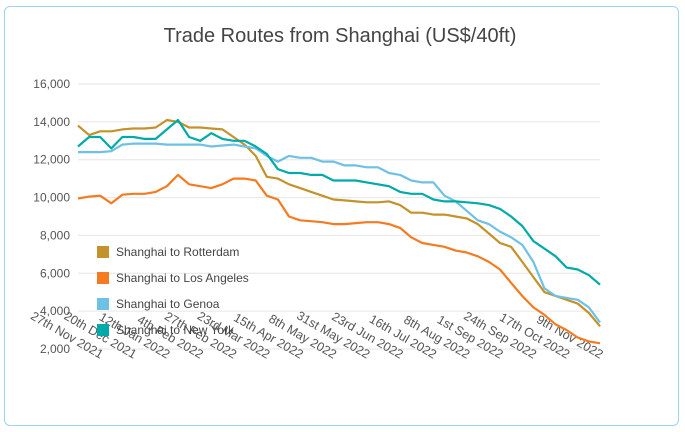 The image size is (685, 432). What do you see at coordinates (182, 278) in the screenshot?
I see `legend-label: Shanghai to Los Angeles` at bounding box center [182, 278].